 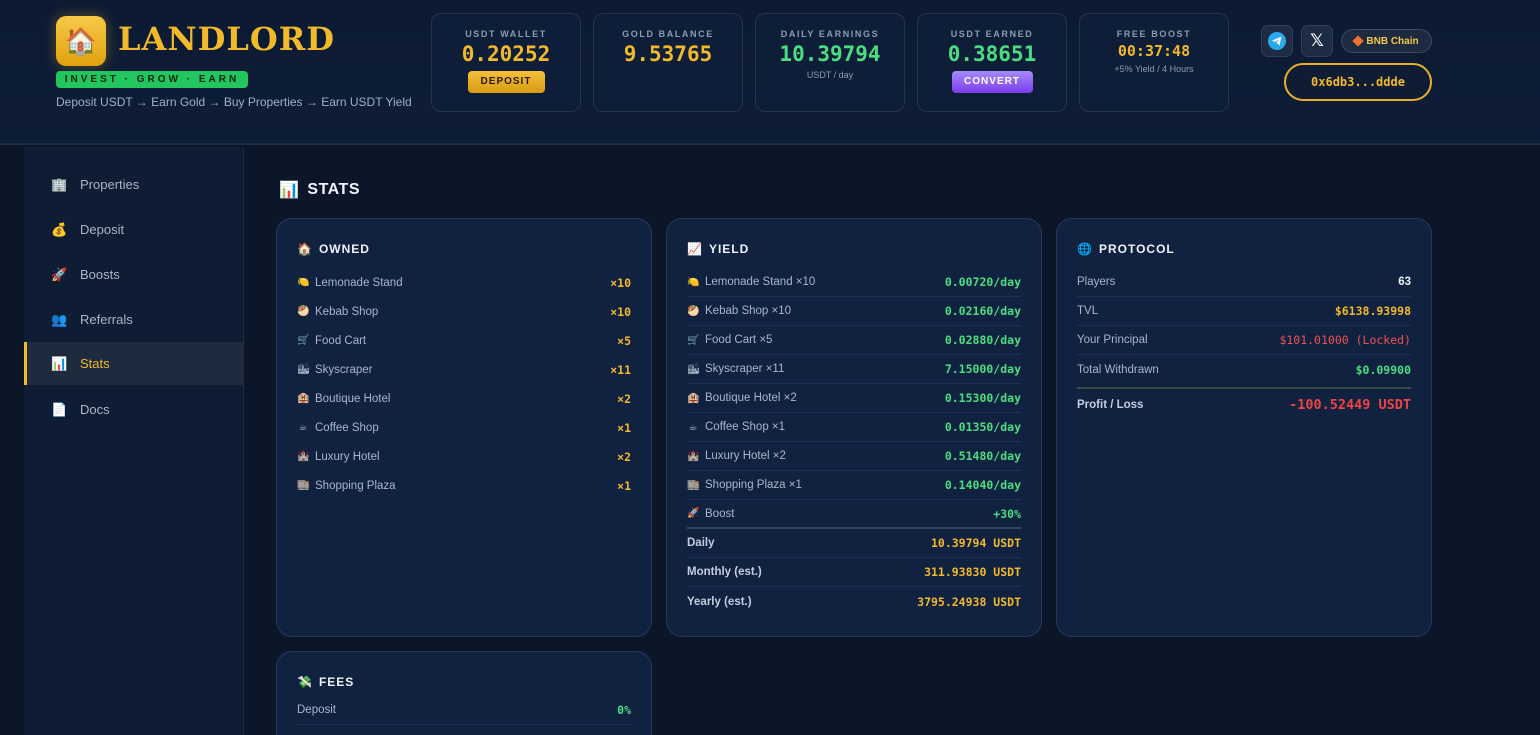 I want to click on deposit-button: DEPOSIT, so click(x=506, y=82).